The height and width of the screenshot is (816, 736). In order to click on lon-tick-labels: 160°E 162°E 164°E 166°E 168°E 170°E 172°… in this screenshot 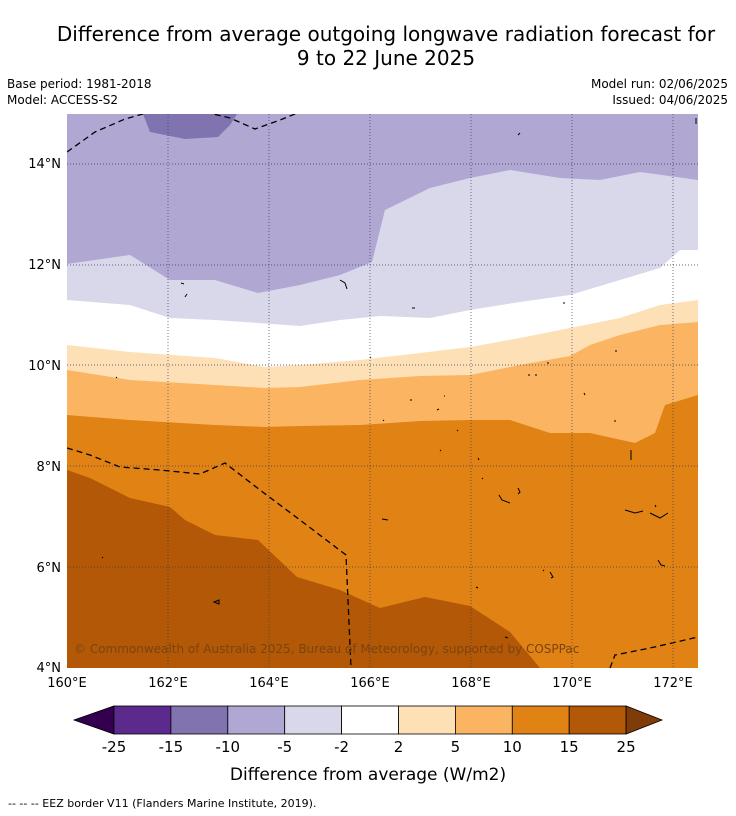, I will do `click(370, 683)`.